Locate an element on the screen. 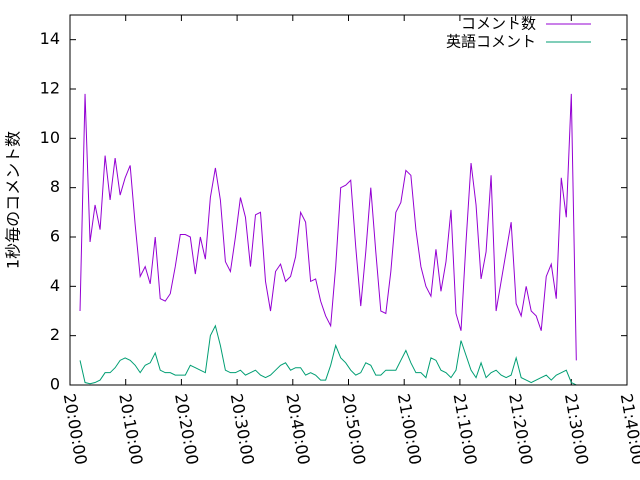 The image size is (640, 480). x-tick-label: 20:20:00 is located at coordinates (186, 429).